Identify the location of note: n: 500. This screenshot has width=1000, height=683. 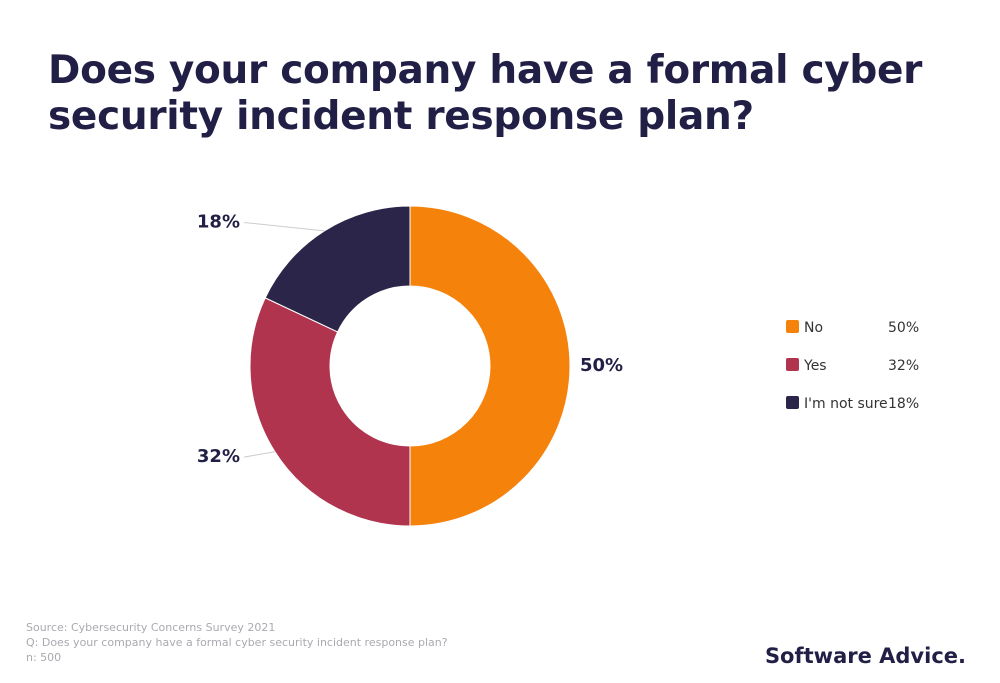
(44, 657).